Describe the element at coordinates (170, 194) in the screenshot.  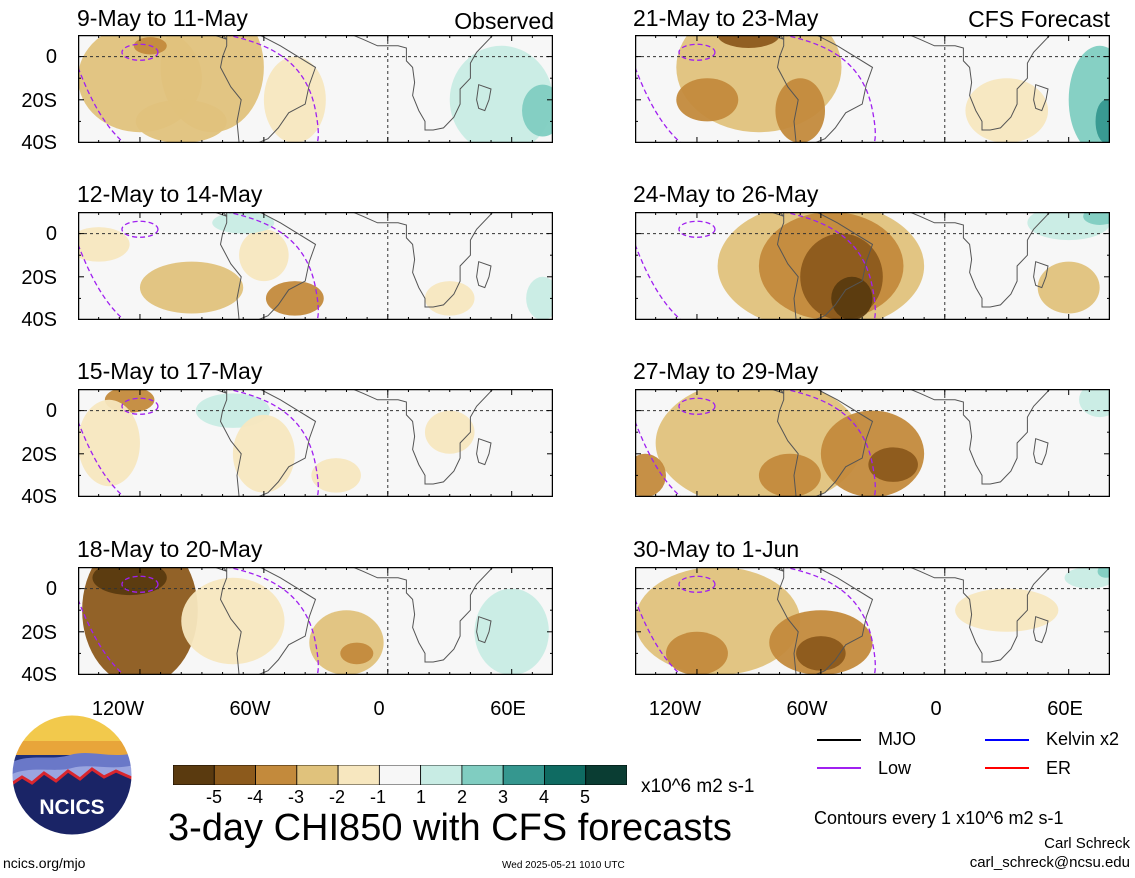
I see `panel-title-2: 12-May to 14-May` at that location.